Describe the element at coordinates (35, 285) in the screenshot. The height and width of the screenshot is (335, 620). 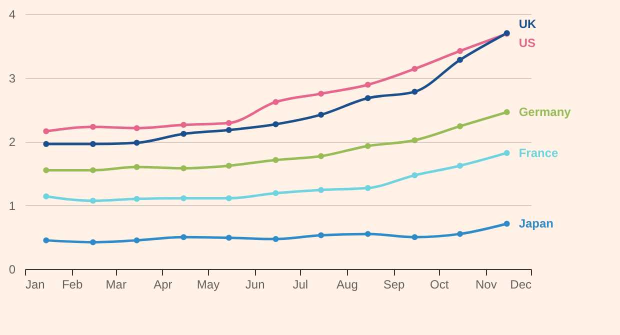
I see `x-tick-label: Jan` at that location.